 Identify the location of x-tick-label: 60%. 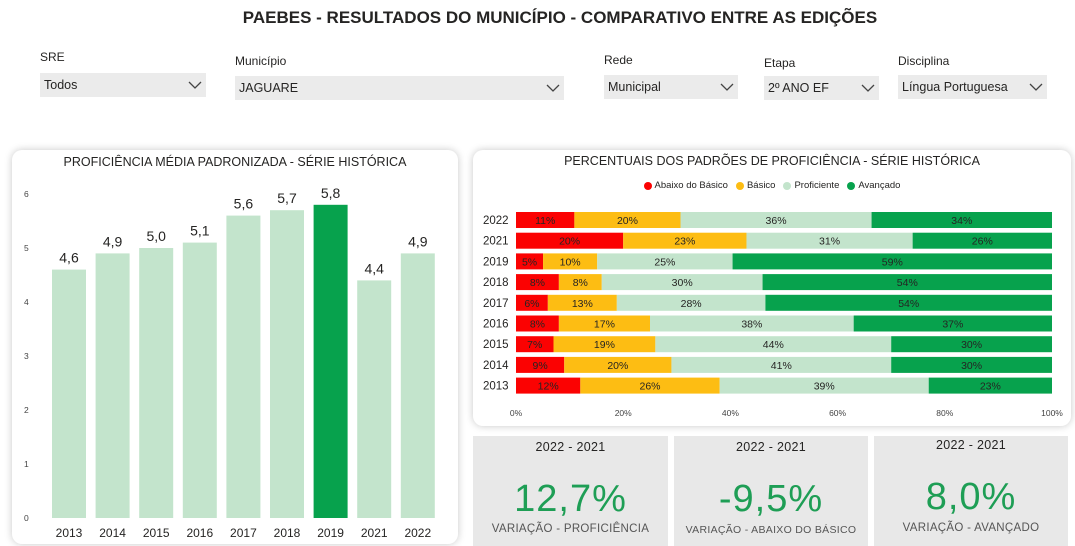
(837, 413).